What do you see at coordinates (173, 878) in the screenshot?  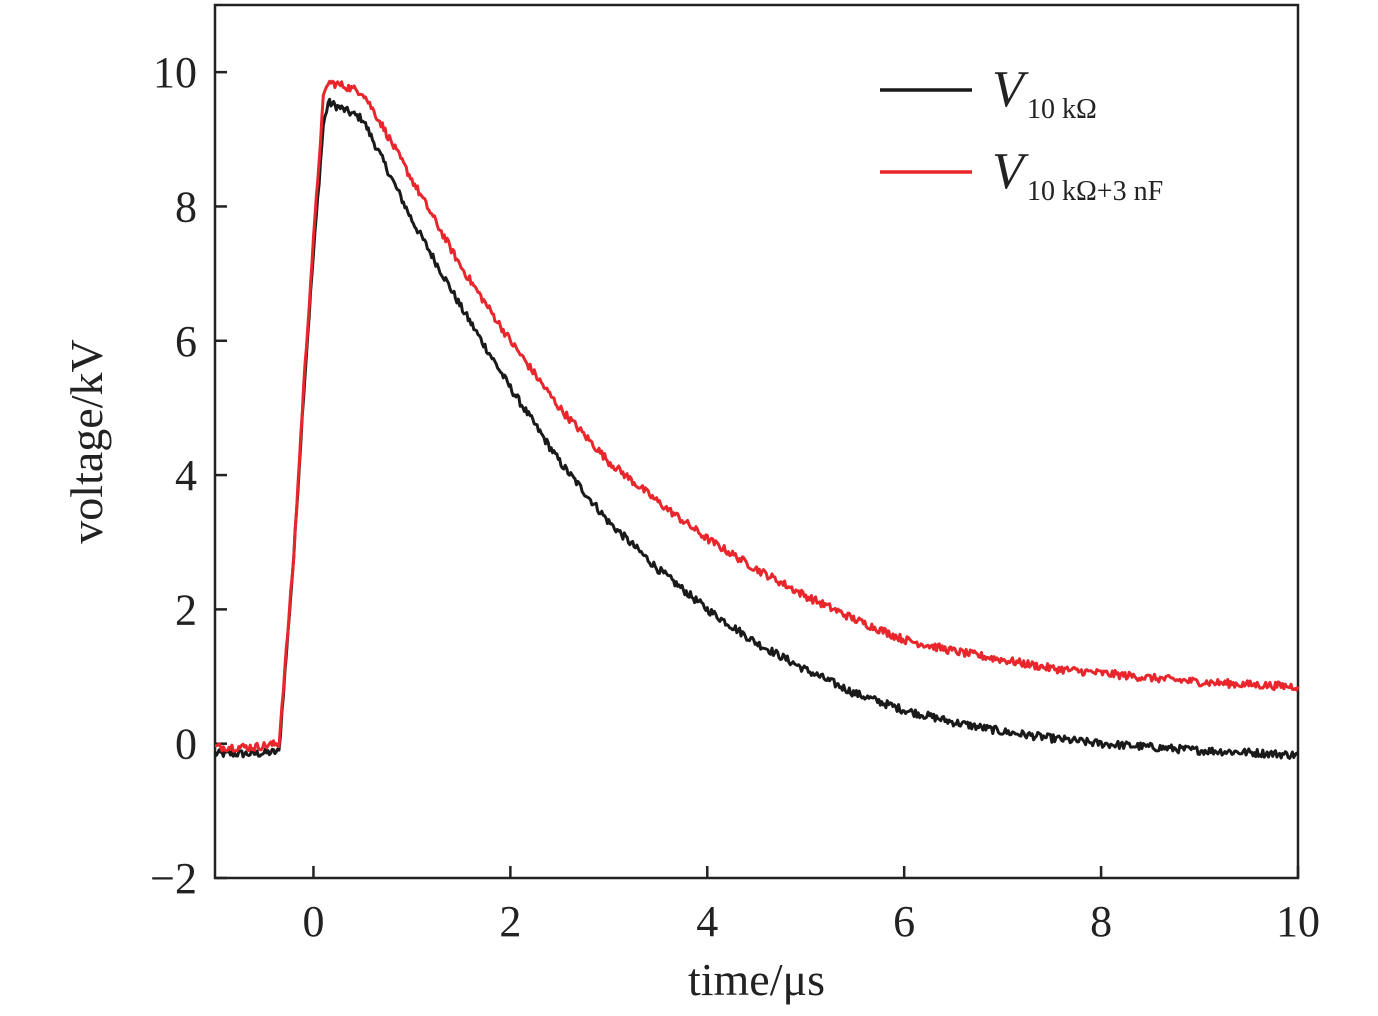 I see `y-tick-label-0: −2` at bounding box center [173, 878].